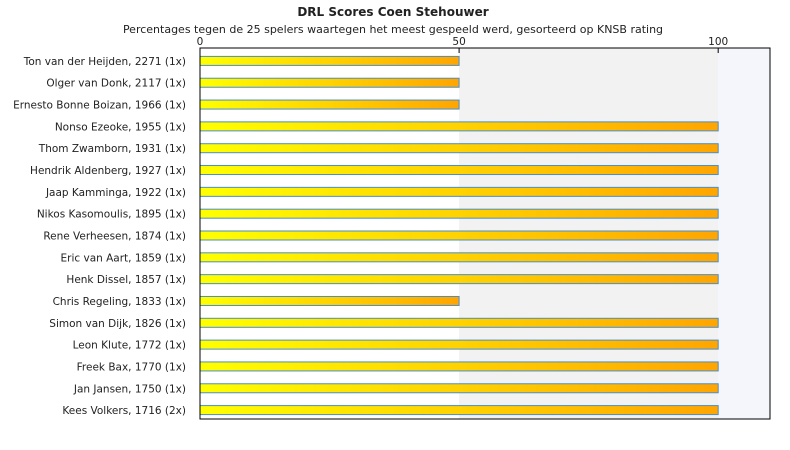 The image size is (790, 450). What do you see at coordinates (104, 62) in the screenshot?
I see `category-label: Ton van der Heijden, 2271 (1x)` at bounding box center [104, 62].